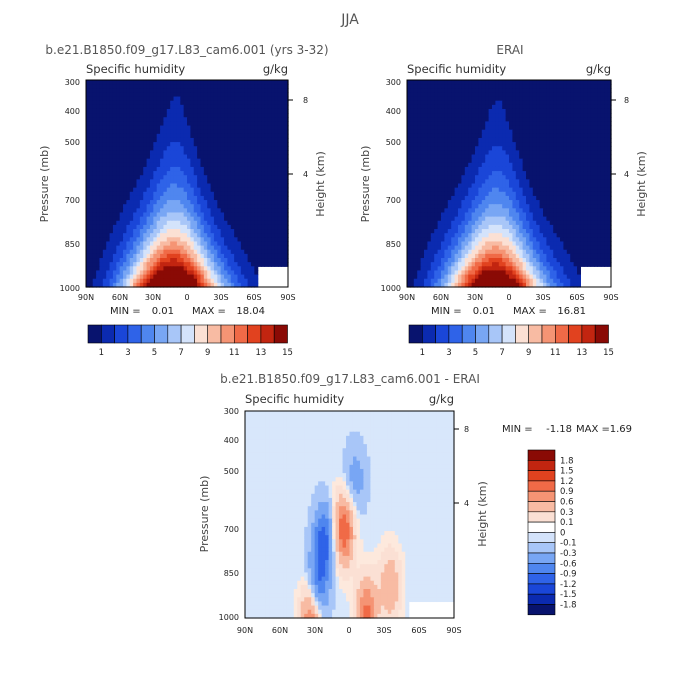  What do you see at coordinates (70, 288) in the screenshot?
I see `ytick-label: 1000` at bounding box center [70, 288].